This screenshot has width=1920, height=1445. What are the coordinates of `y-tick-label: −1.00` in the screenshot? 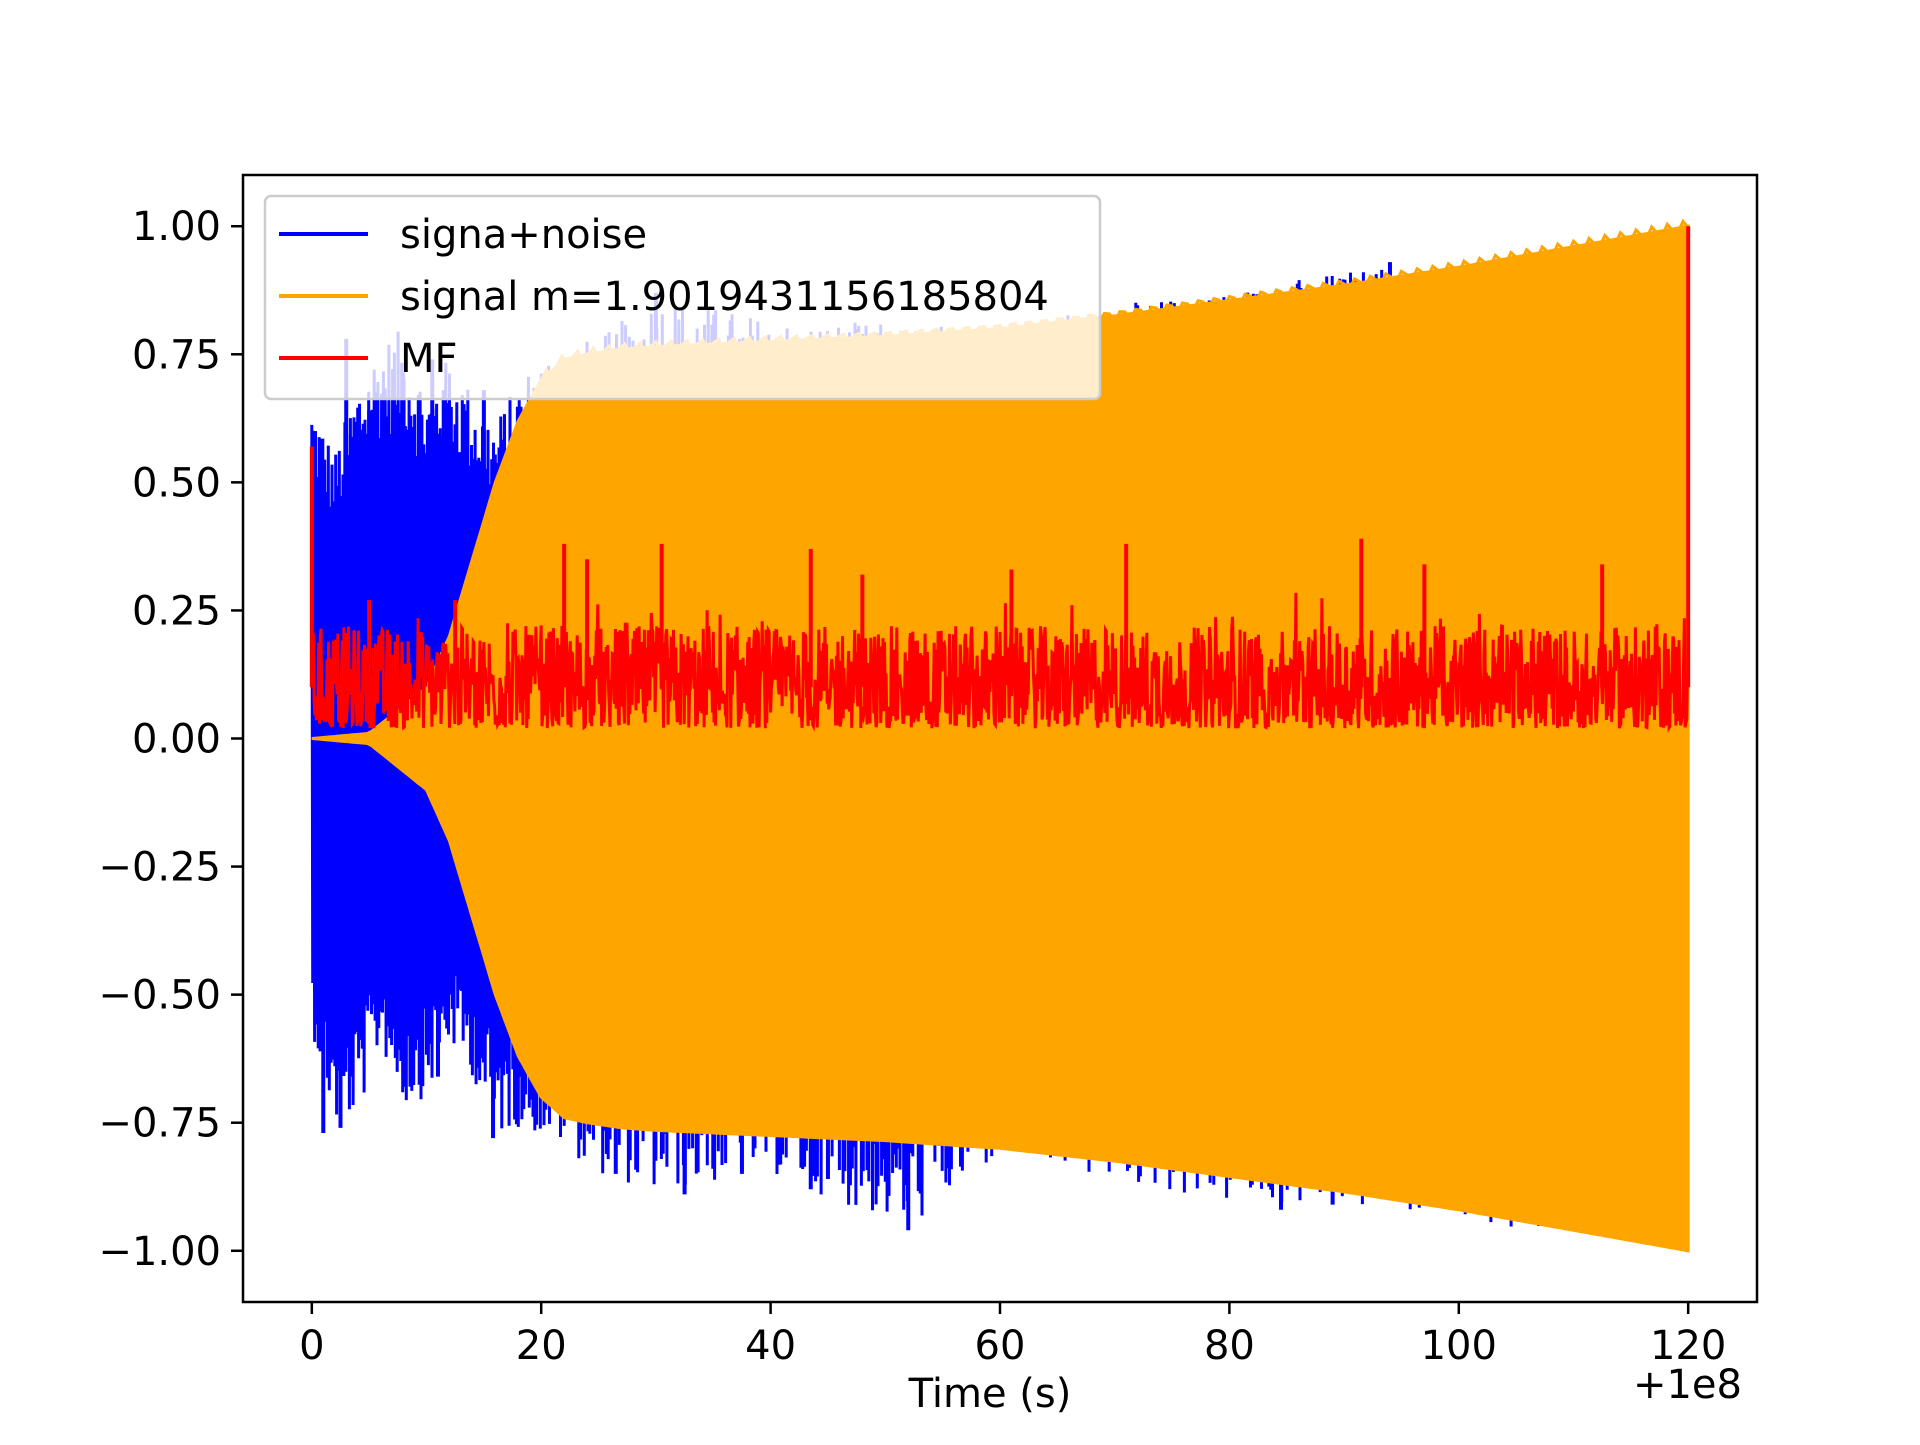 It's located at (159, 1252).